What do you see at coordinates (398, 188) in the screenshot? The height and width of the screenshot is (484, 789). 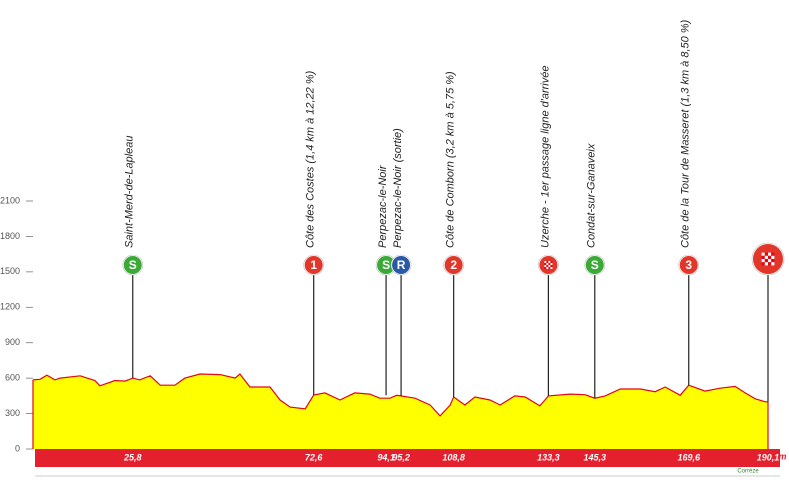 I see `marker-label: Perpezac-le-Noir (sortie)` at bounding box center [398, 188].